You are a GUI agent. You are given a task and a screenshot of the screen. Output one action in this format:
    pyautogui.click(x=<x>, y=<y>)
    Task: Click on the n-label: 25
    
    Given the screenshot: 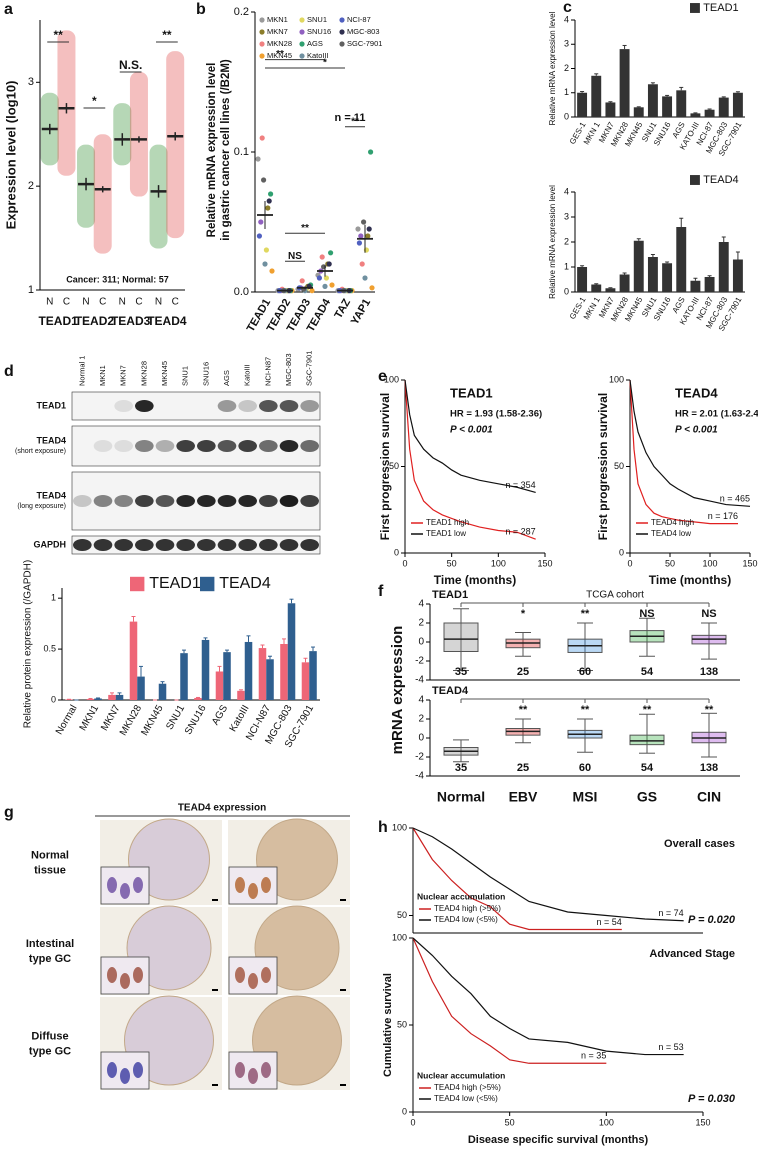 What is the action you would take?
    pyautogui.click(x=523, y=672)
    